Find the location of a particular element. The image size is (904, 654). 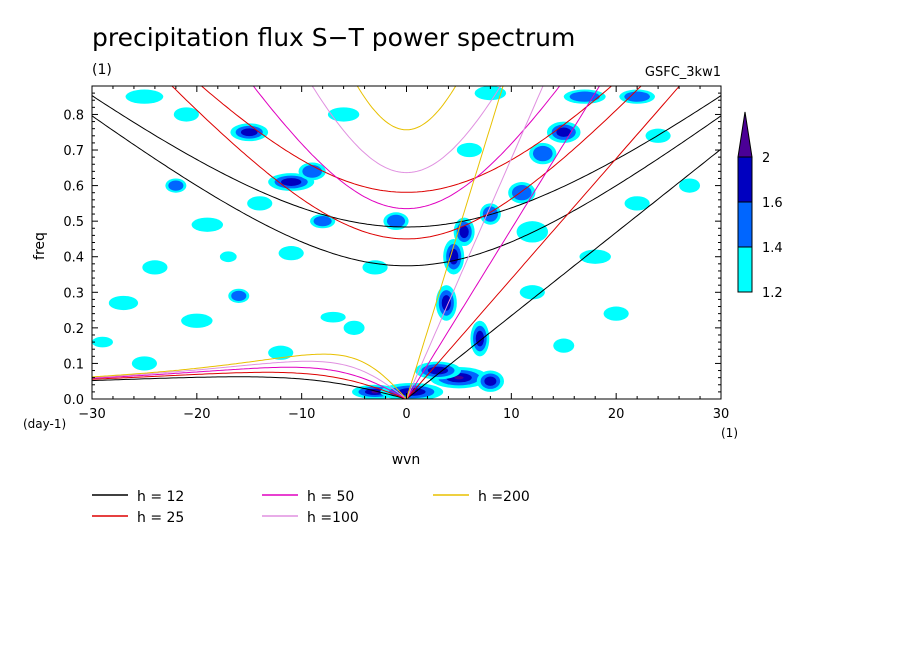

y-tick-label: 0.1 is located at coordinates (73, 364).